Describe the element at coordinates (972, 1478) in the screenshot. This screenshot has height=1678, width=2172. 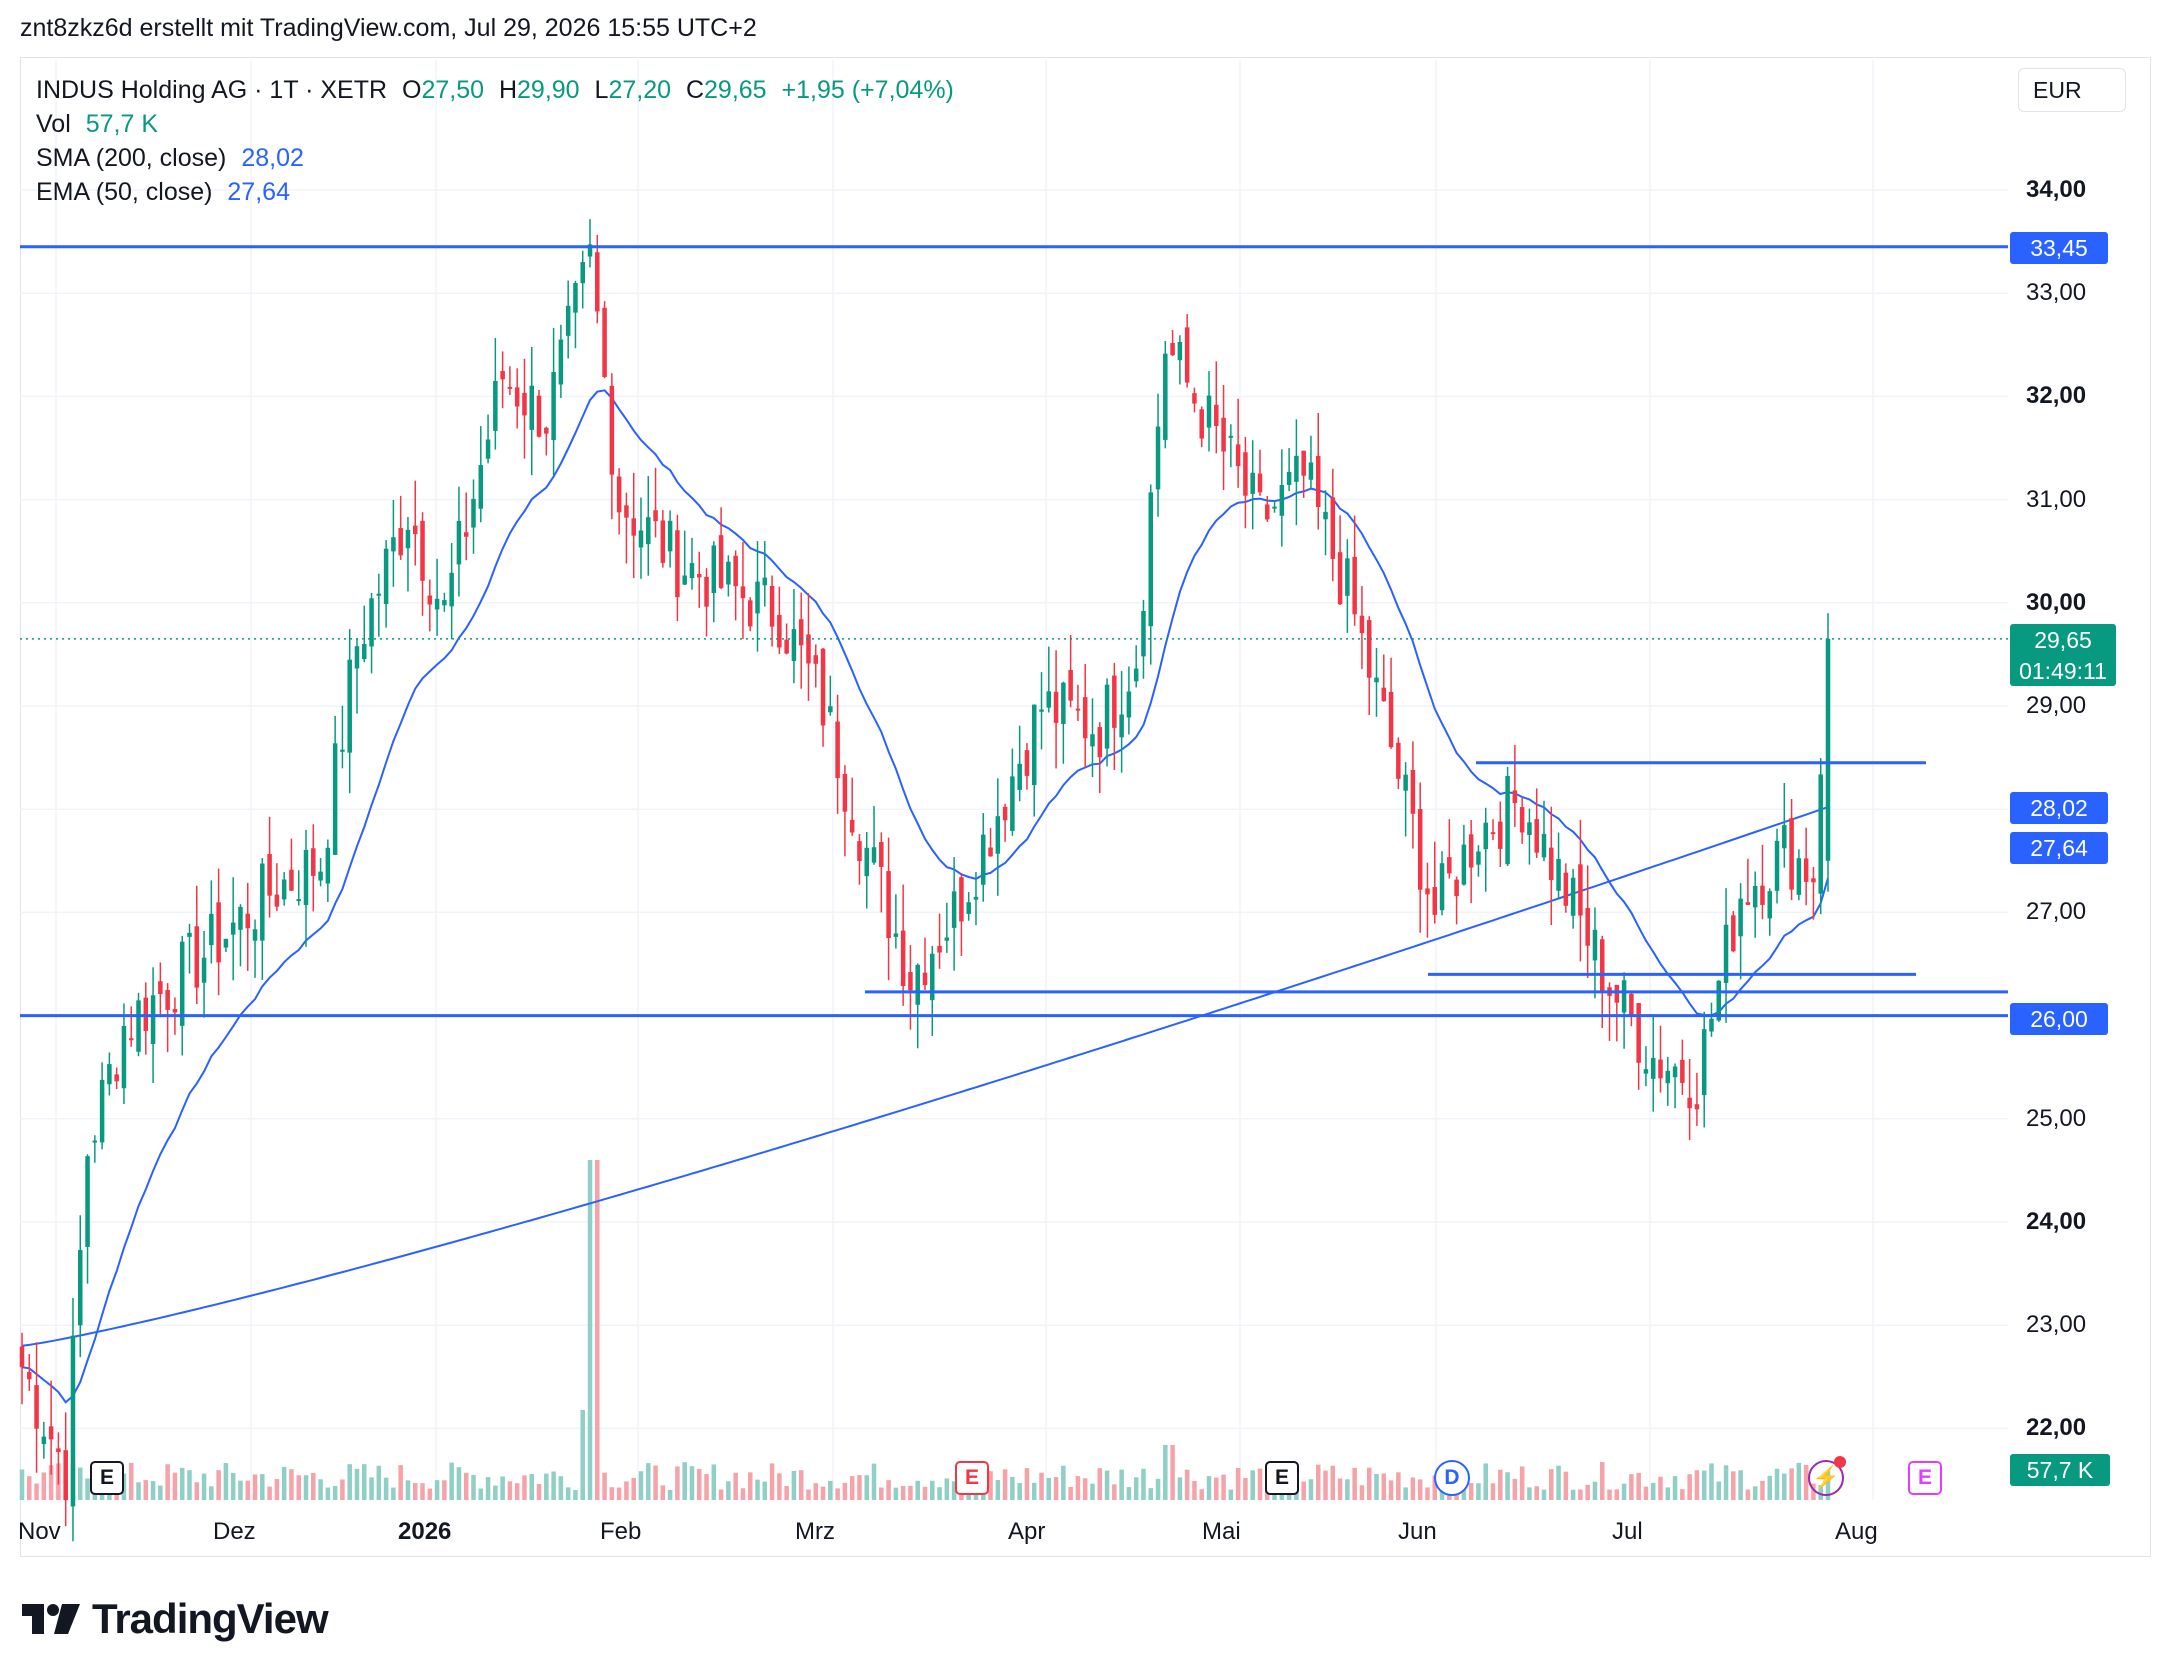
I see `earnings-marker-2: E` at that location.